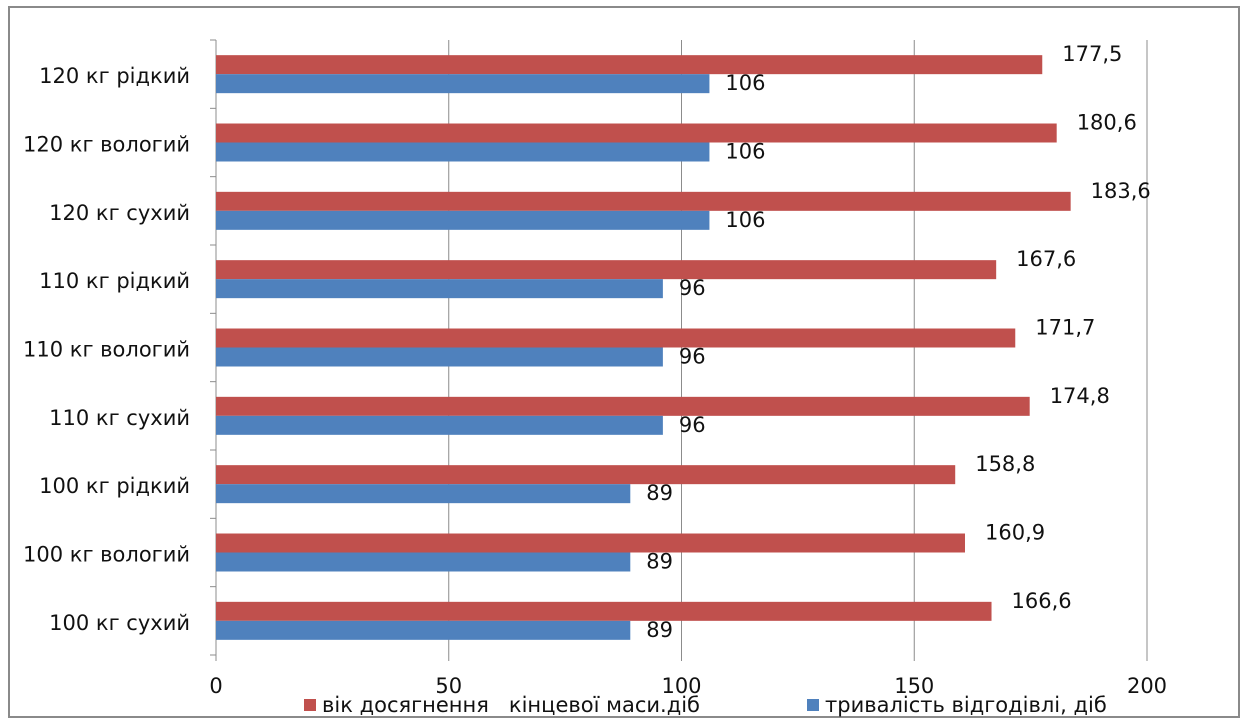  Describe the element at coordinates (114, 76) in the screenshot. I see `category-label: 120 кг рідкий` at that location.